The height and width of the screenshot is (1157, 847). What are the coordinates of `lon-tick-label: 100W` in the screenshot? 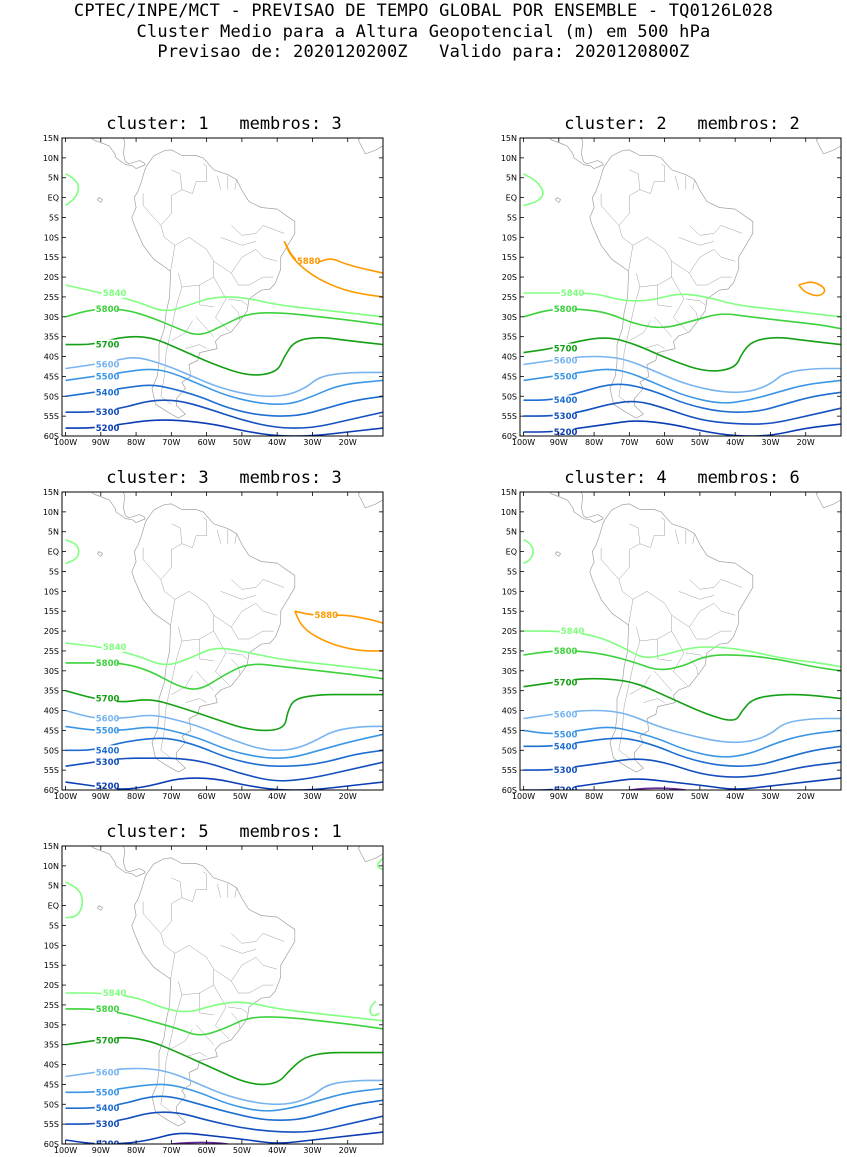 It's located at (65, 1150).